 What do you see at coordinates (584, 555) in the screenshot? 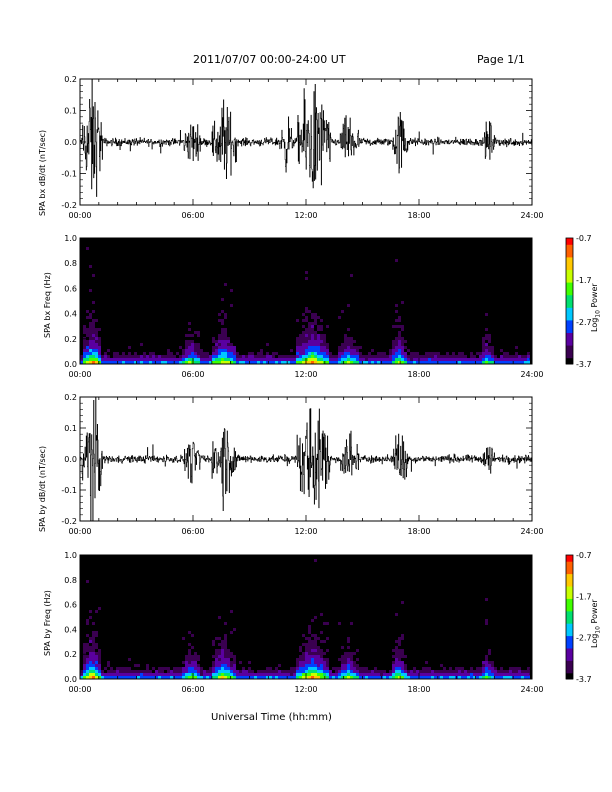
I see `colorbar-tick-label: -0.7` at bounding box center [584, 555].